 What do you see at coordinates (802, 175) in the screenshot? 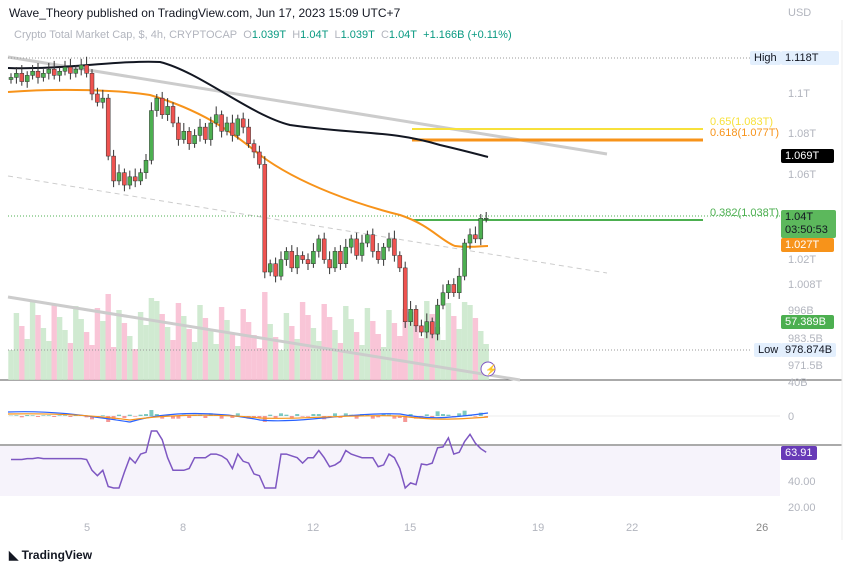
I see `price-tick: 1.06T` at bounding box center [802, 175].